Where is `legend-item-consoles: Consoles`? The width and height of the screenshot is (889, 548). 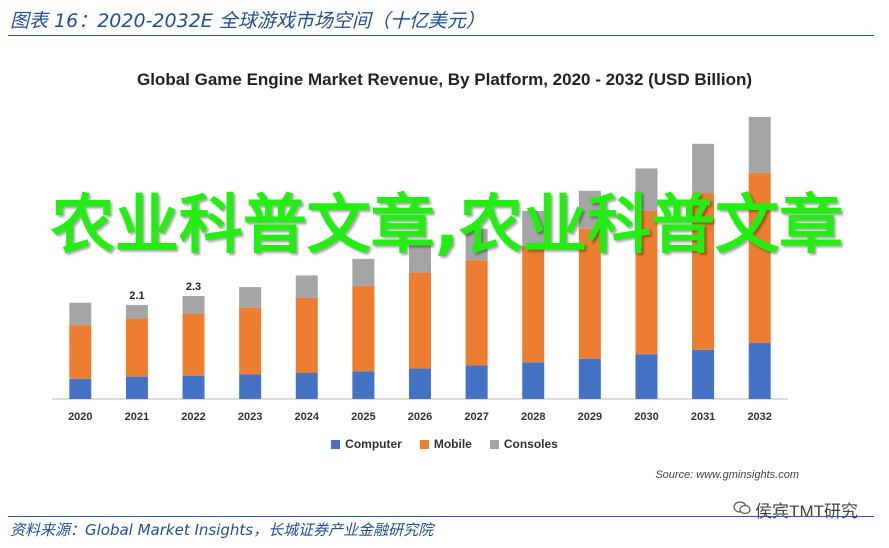 legend-item-consoles: Consoles is located at coordinates (523, 444).